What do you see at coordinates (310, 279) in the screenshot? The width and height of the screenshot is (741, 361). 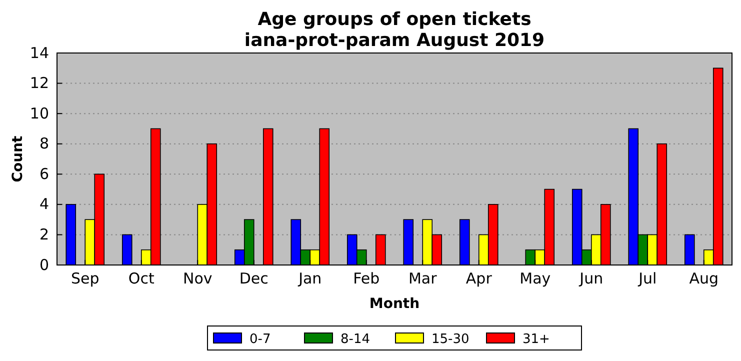 I see `x-tick-label: Jan` at bounding box center [310, 279].